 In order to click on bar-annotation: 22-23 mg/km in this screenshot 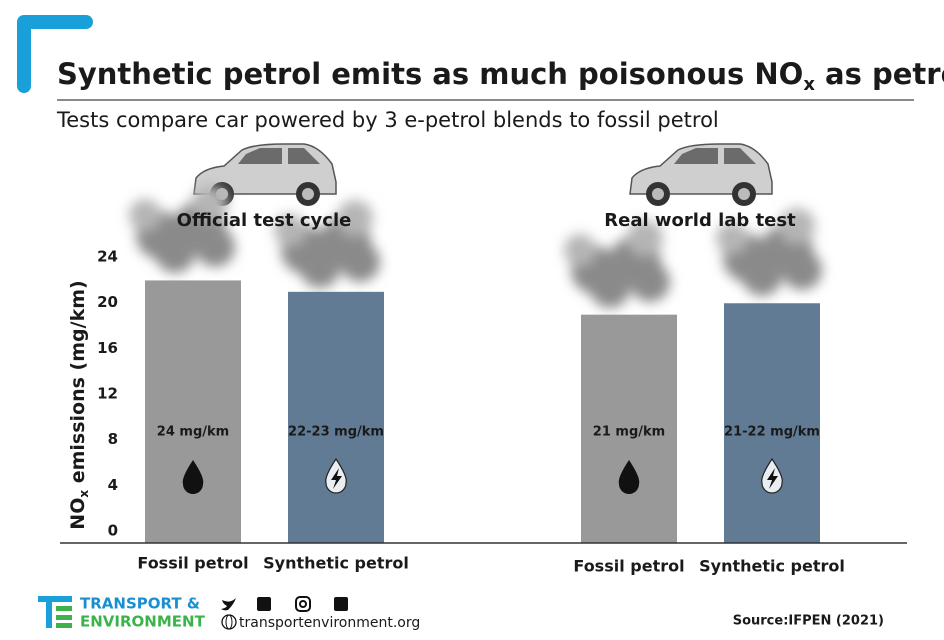, I will do `click(336, 432)`.